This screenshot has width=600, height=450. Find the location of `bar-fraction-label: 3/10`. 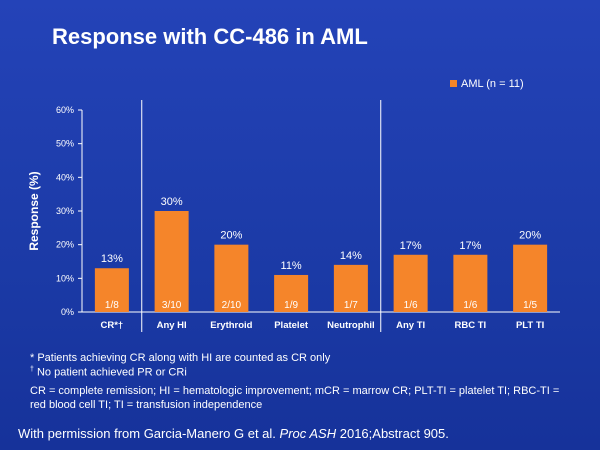

bar-fraction-label: 3/10 is located at coordinates (172, 305).